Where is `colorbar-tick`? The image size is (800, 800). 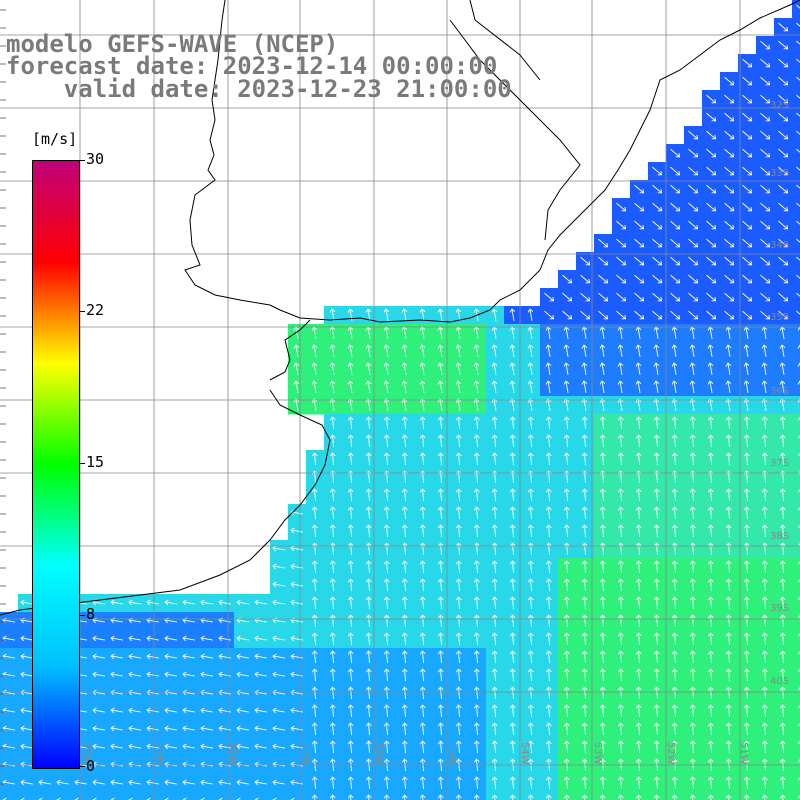 colorbar-tick is located at coordinates (82, 766).